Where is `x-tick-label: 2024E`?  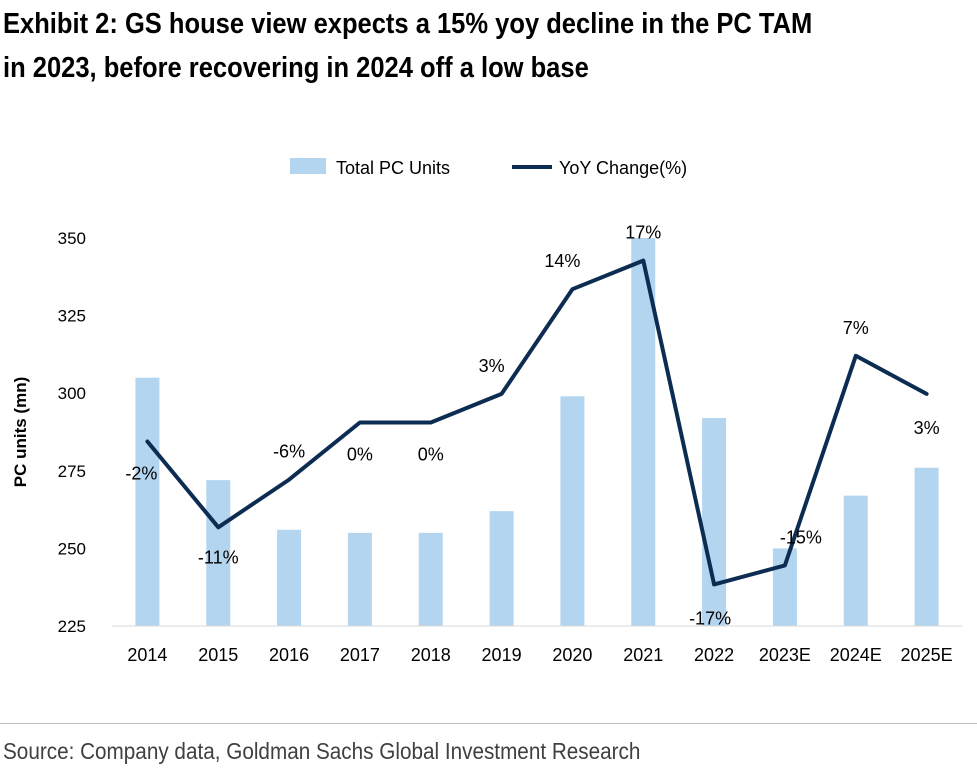
x-tick-label: 2024E is located at coordinates (856, 655).